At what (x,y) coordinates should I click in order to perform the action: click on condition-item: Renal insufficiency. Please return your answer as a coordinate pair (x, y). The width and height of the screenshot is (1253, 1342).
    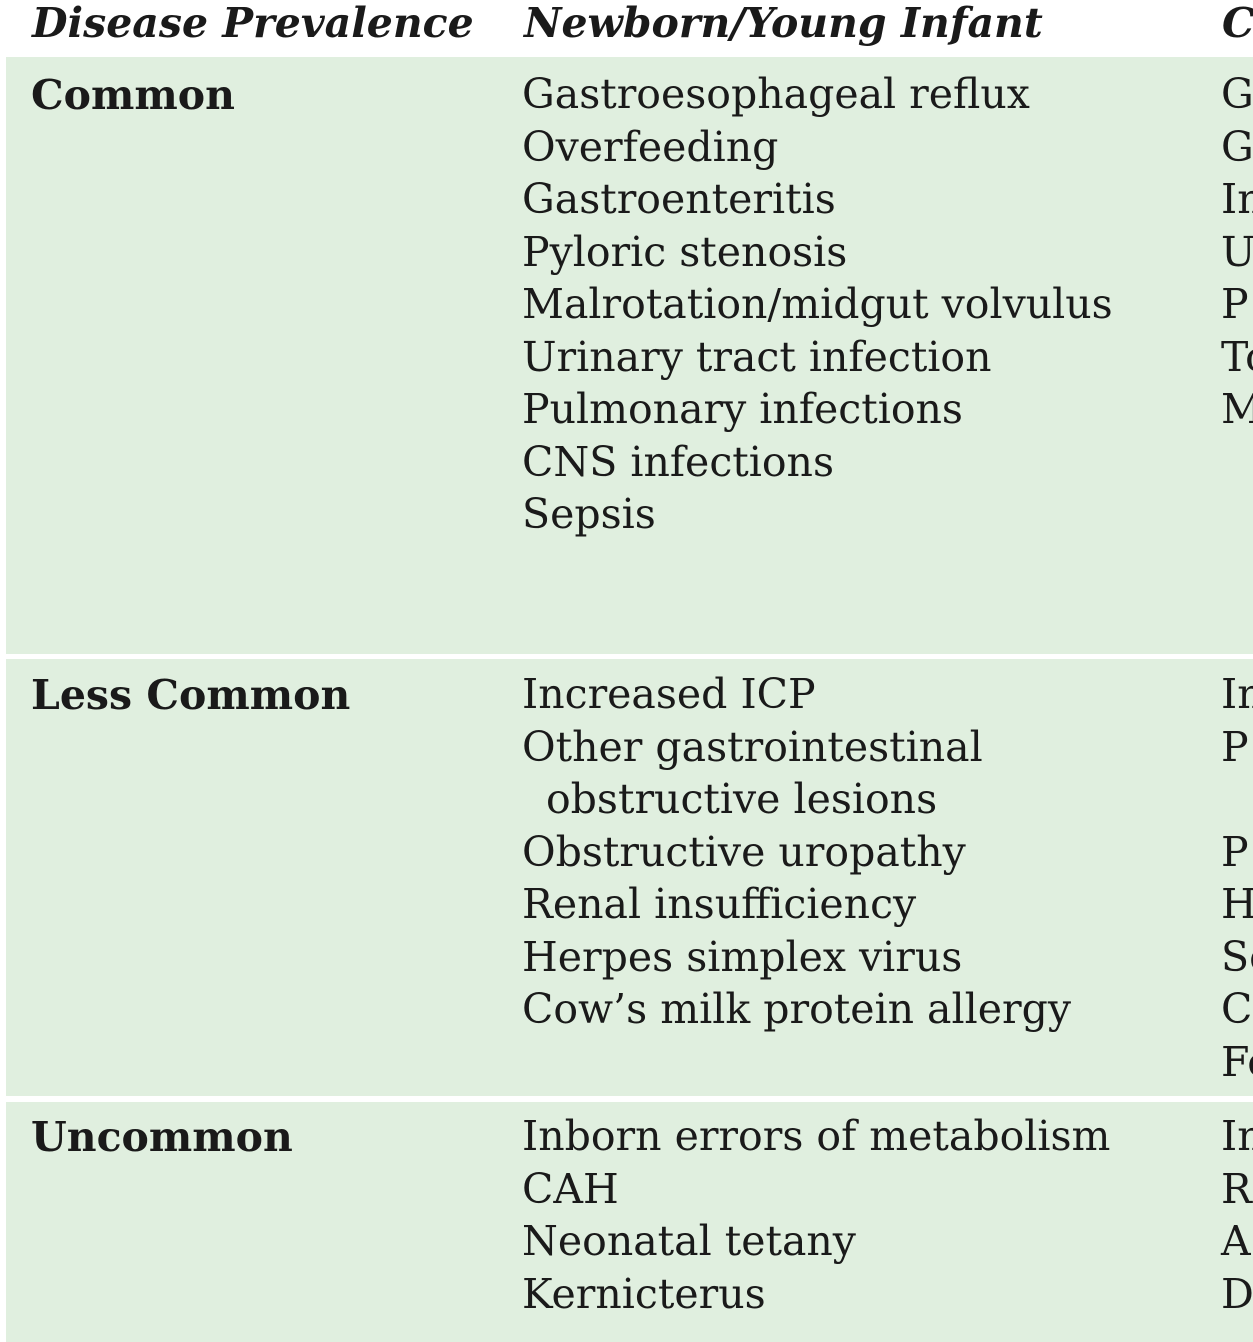
    Looking at the image, I should click on (719, 904).